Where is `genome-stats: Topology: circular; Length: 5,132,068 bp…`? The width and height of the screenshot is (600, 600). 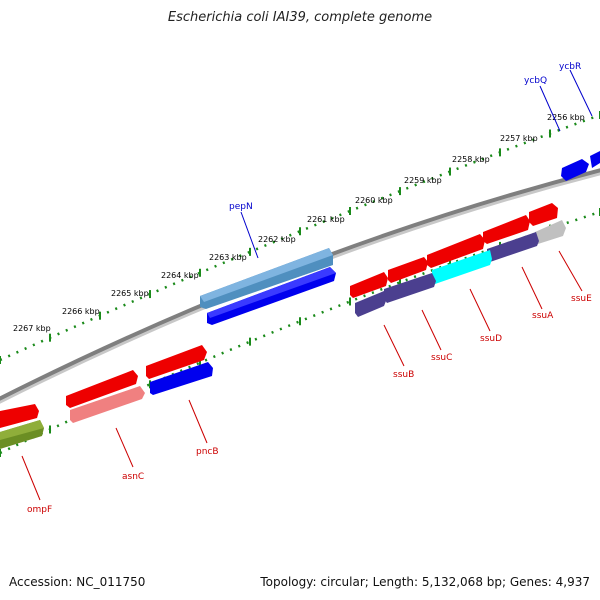 genome-stats: Topology: circular; Length: 5,132,068 bp… is located at coordinates (425, 582).